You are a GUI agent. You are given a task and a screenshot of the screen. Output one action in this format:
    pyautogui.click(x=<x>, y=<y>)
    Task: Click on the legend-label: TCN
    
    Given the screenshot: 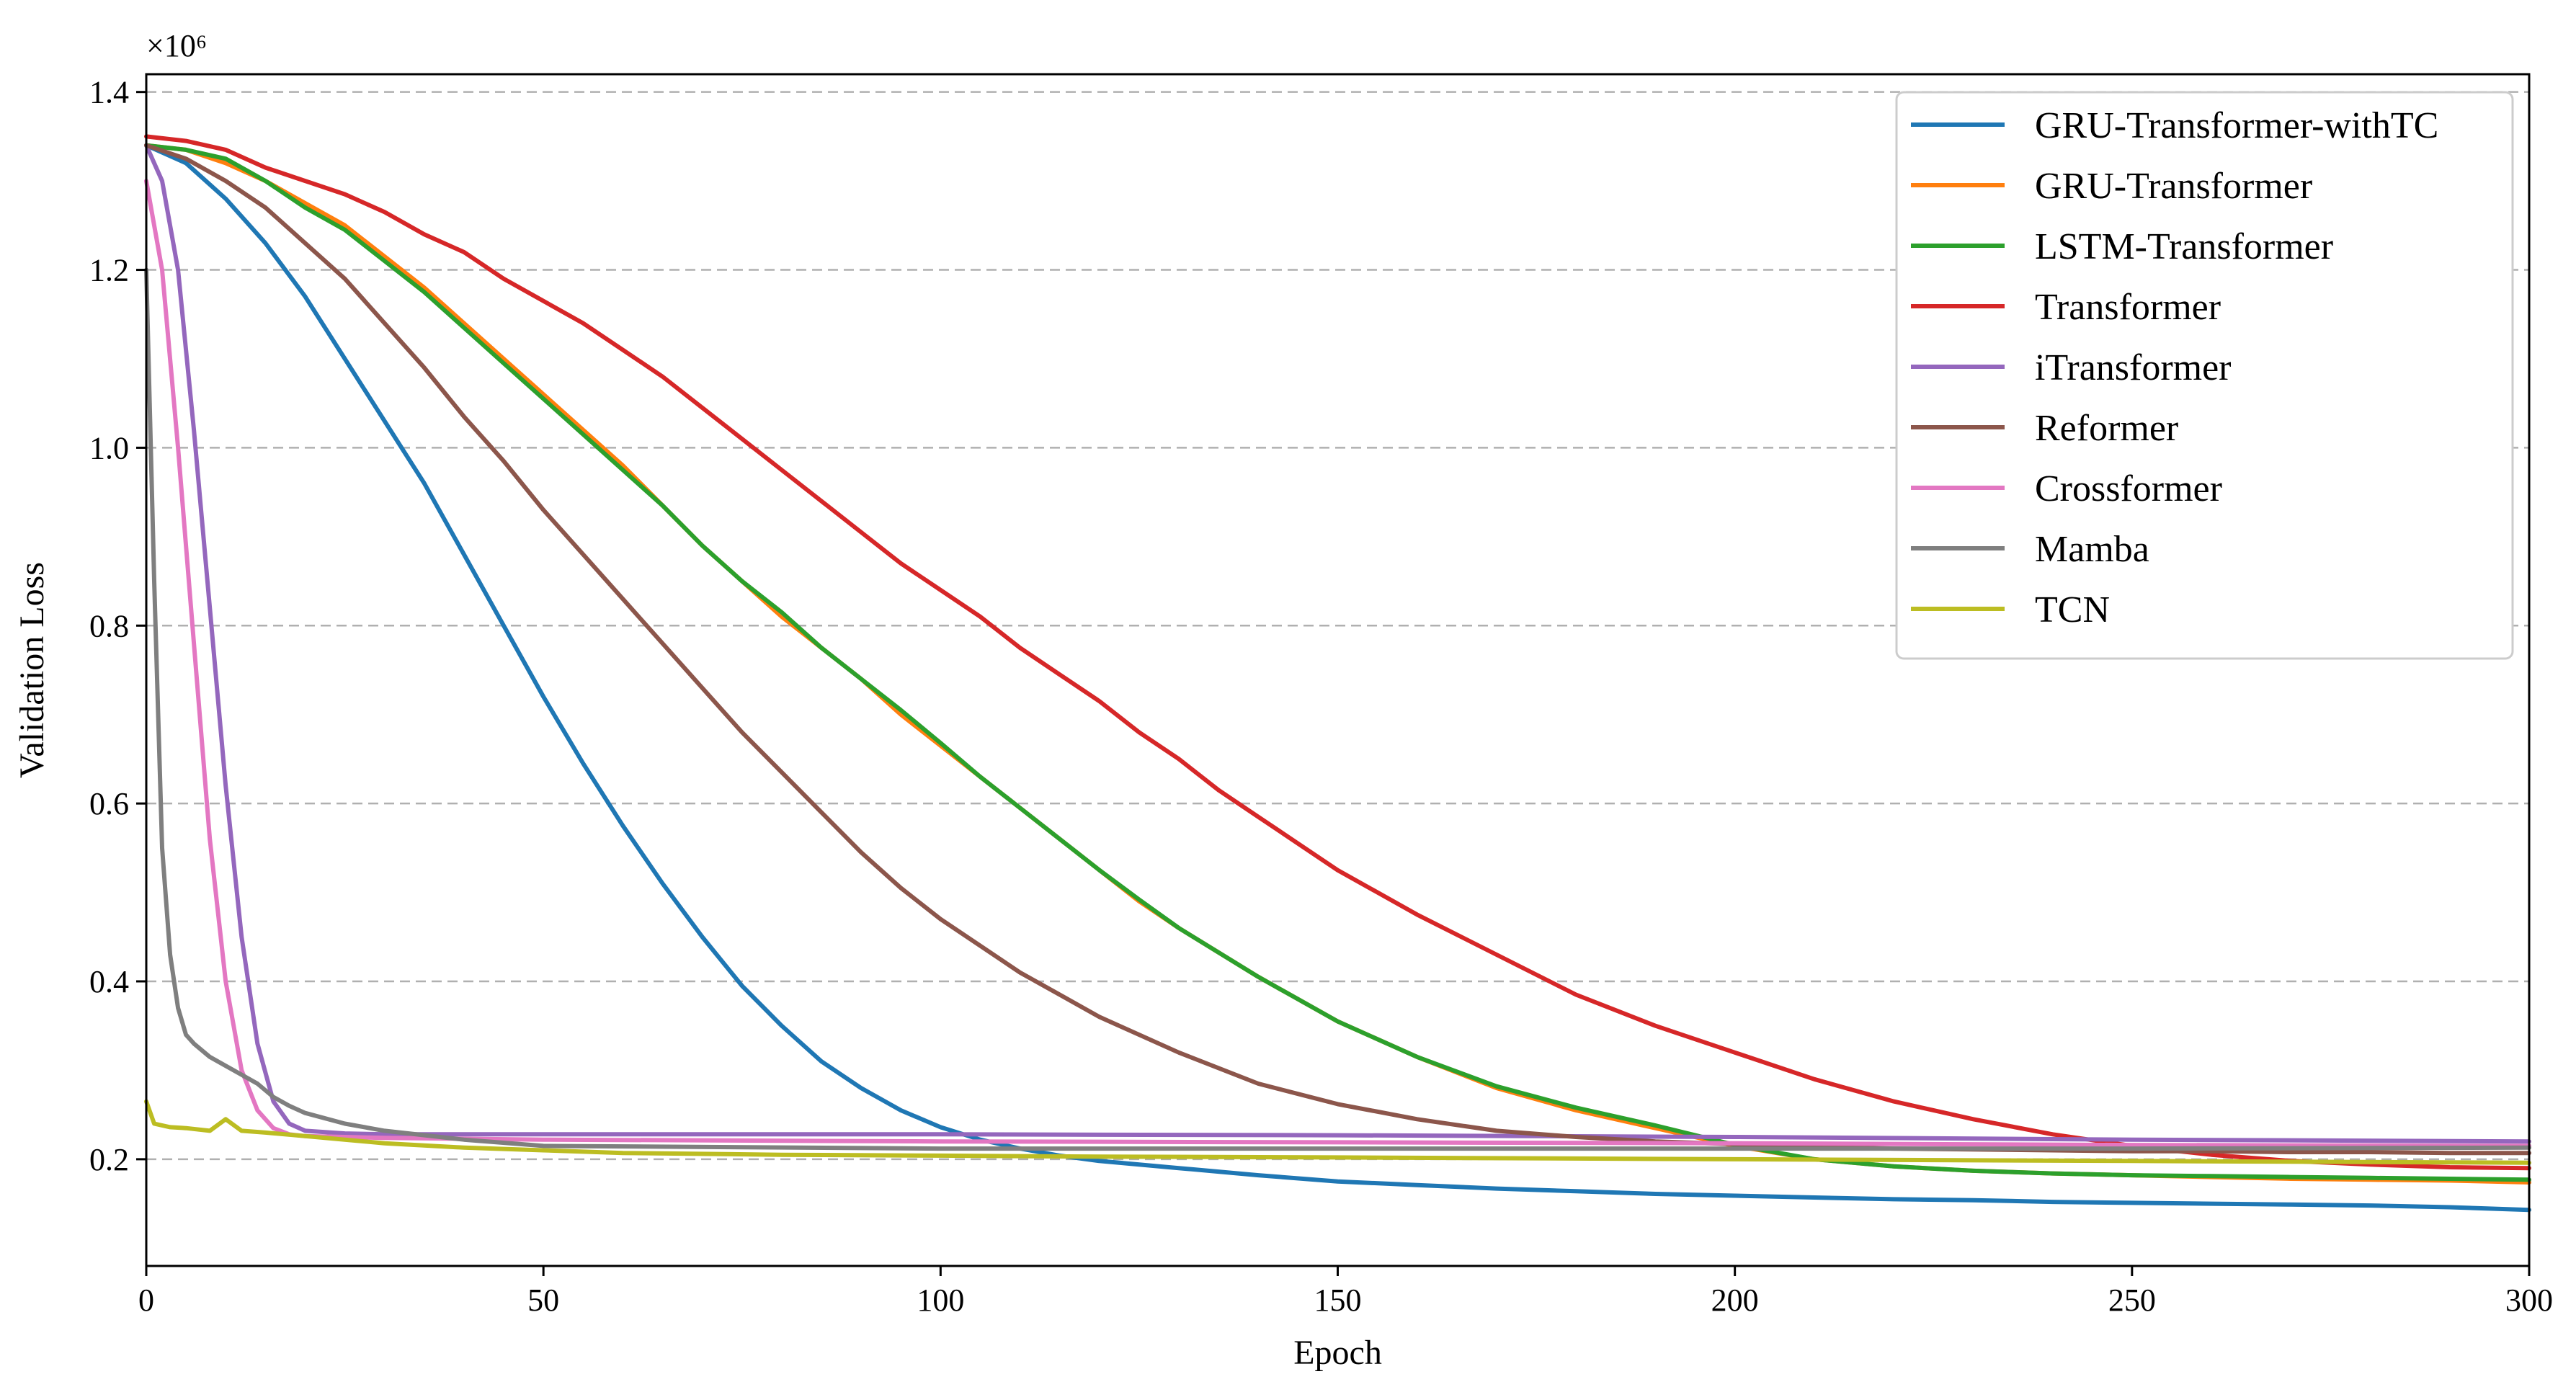 What is the action you would take?
    pyautogui.click(x=2072, y=610)
    